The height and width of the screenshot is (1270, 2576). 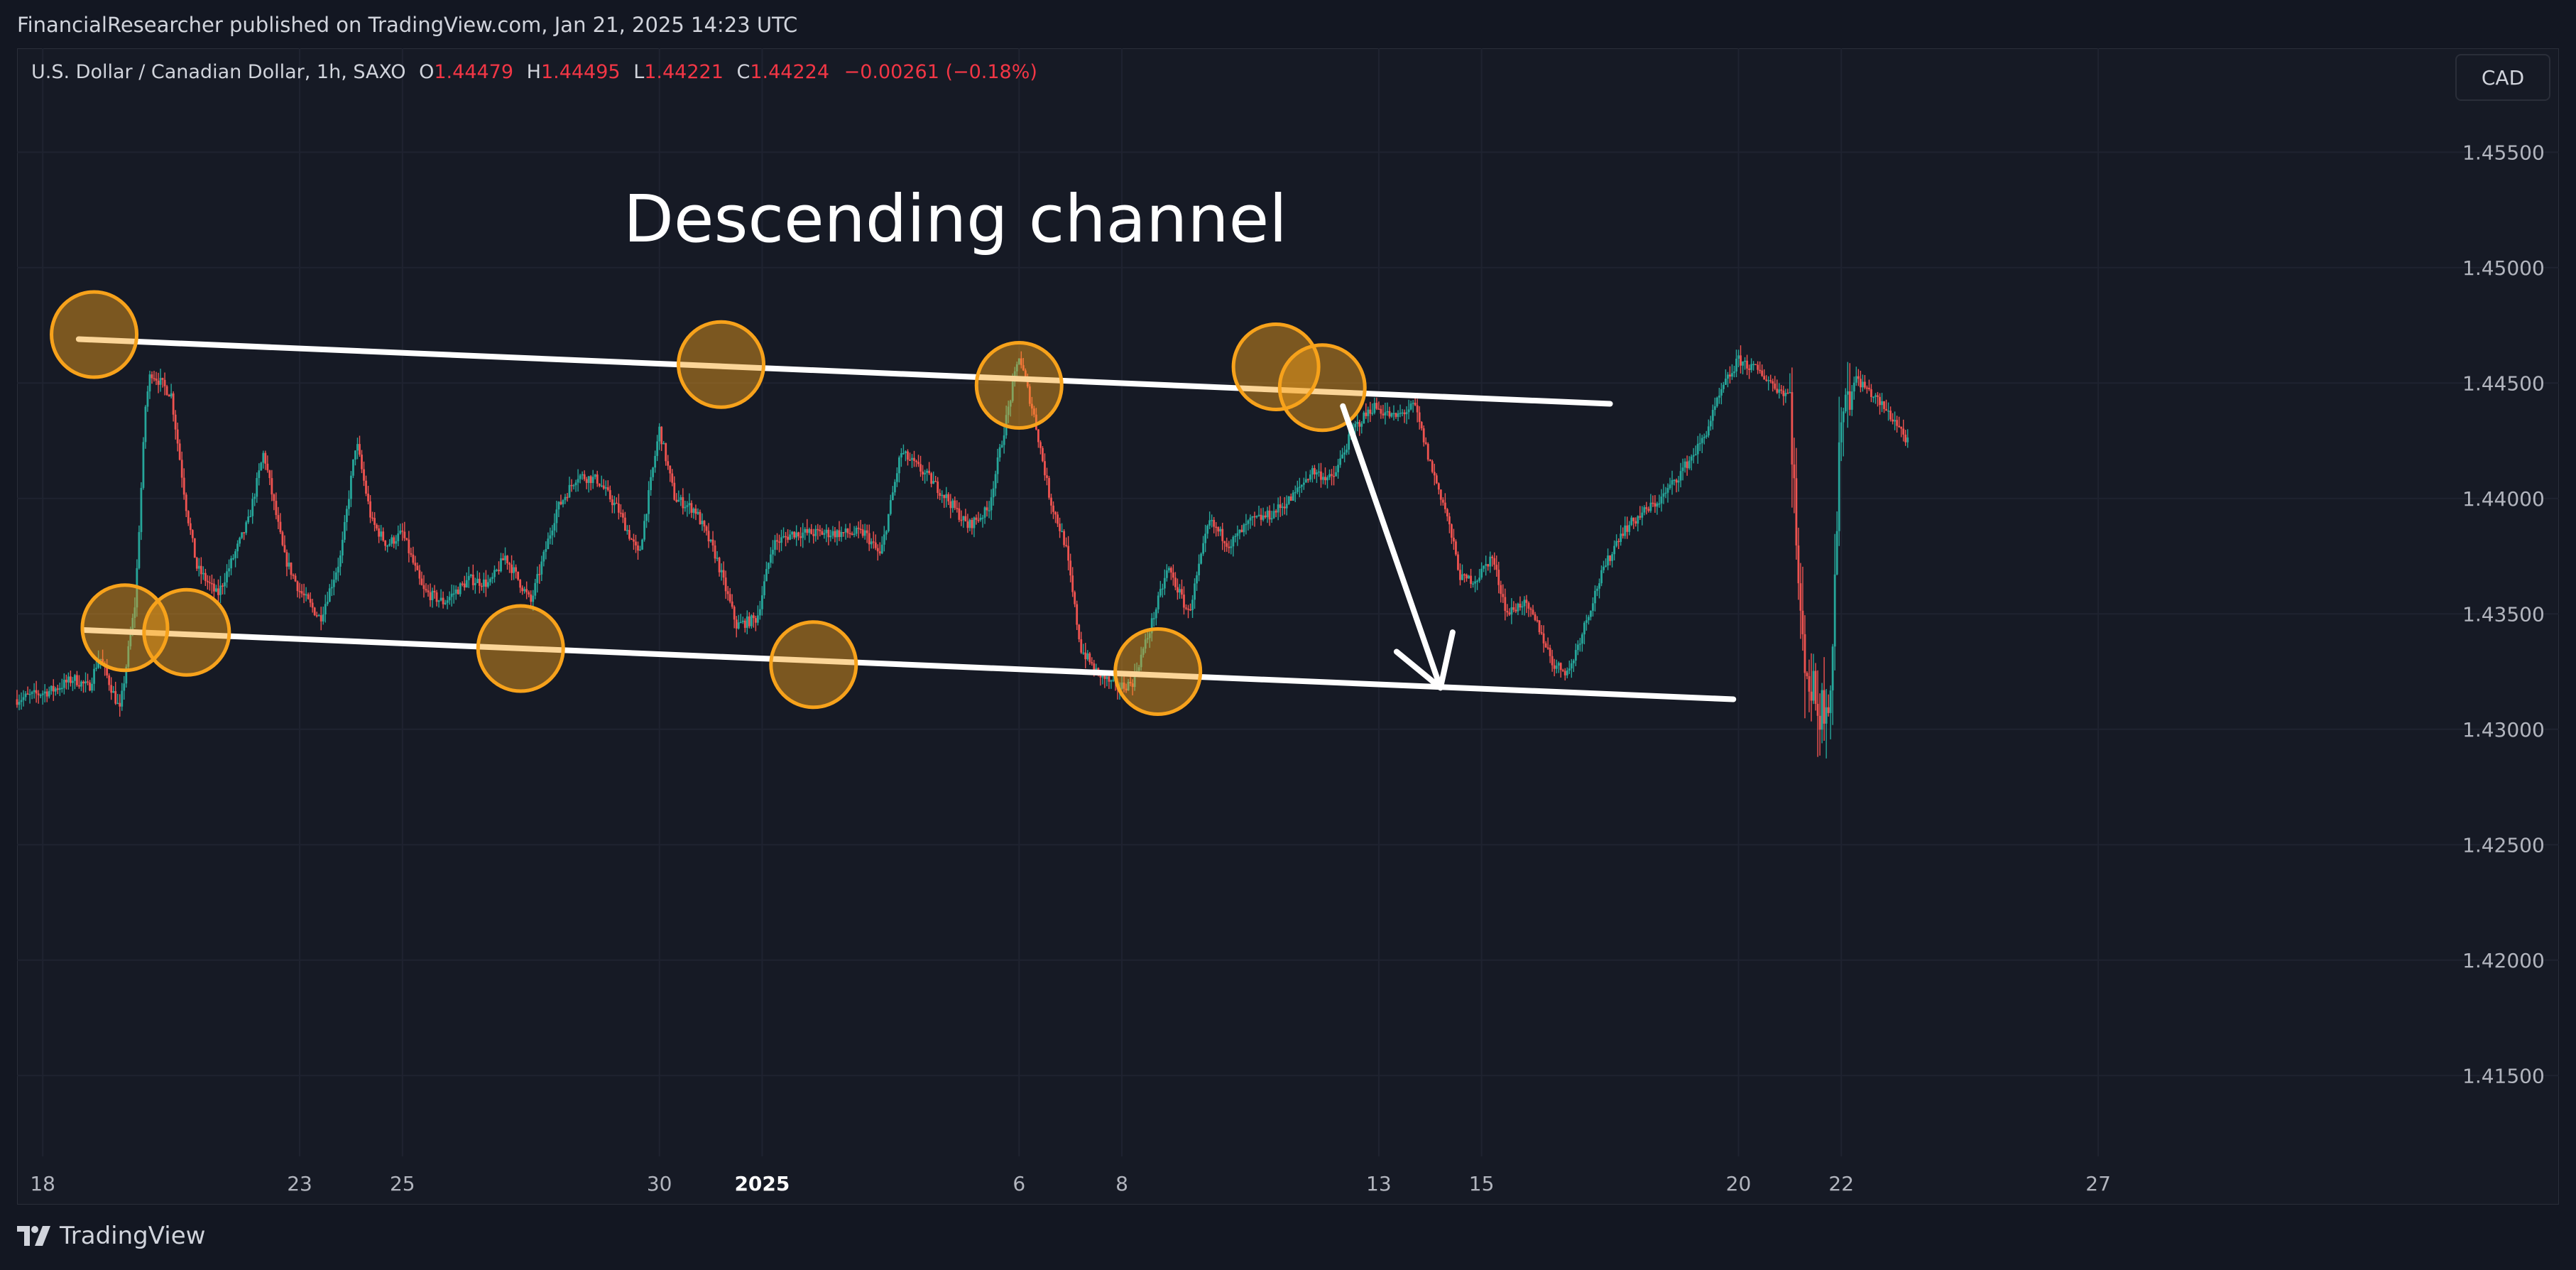 What do you see at coordinates (813, 665) in the screenshot?
I see `touch-marker-circle` at bounding box center [813, 665].